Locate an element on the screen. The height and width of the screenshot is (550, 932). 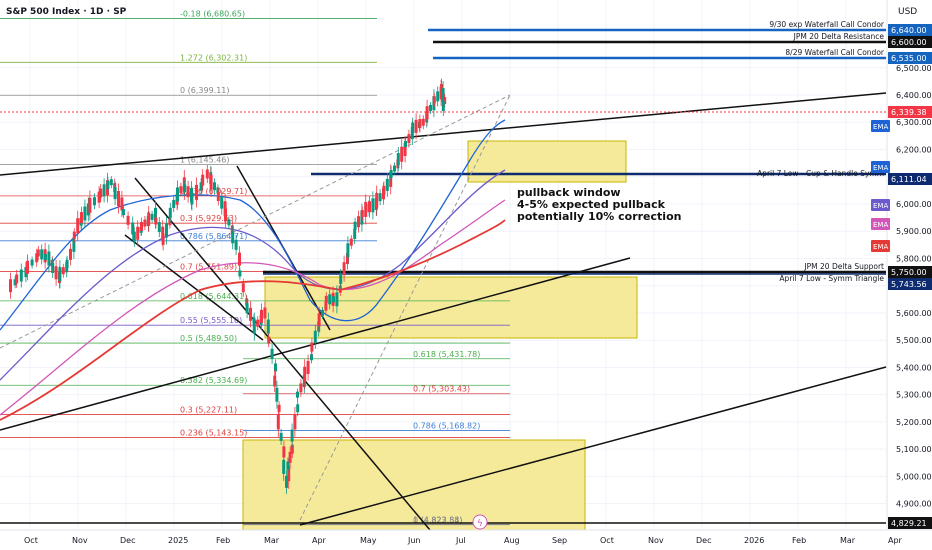
y-tick-label: 6,500.00 is located at coordinates (914, 68).